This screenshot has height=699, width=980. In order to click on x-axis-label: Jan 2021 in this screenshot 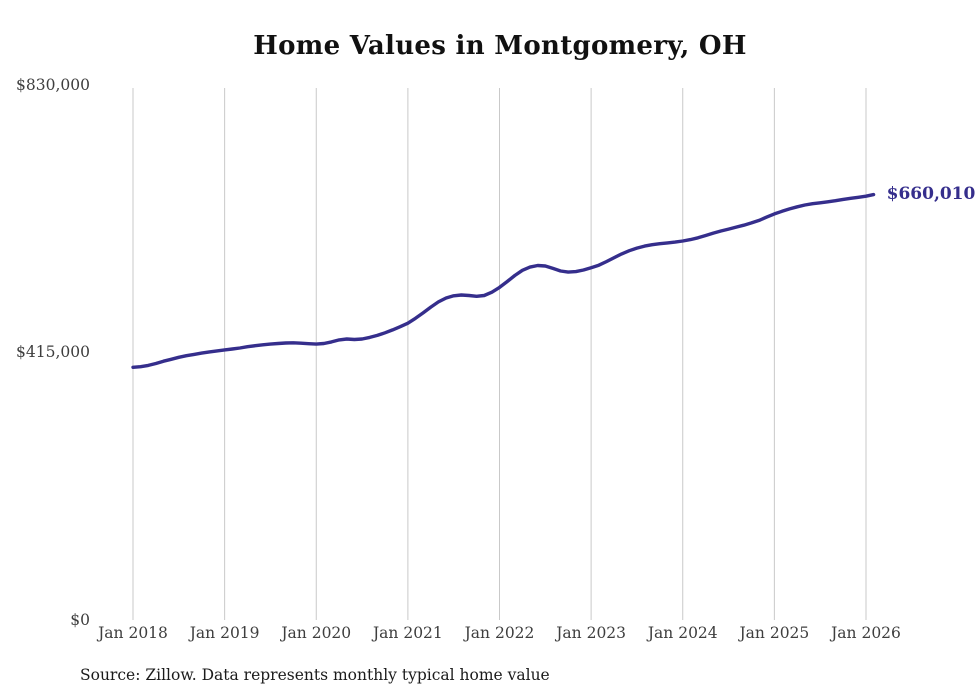, I will do `click(407, 633)`.